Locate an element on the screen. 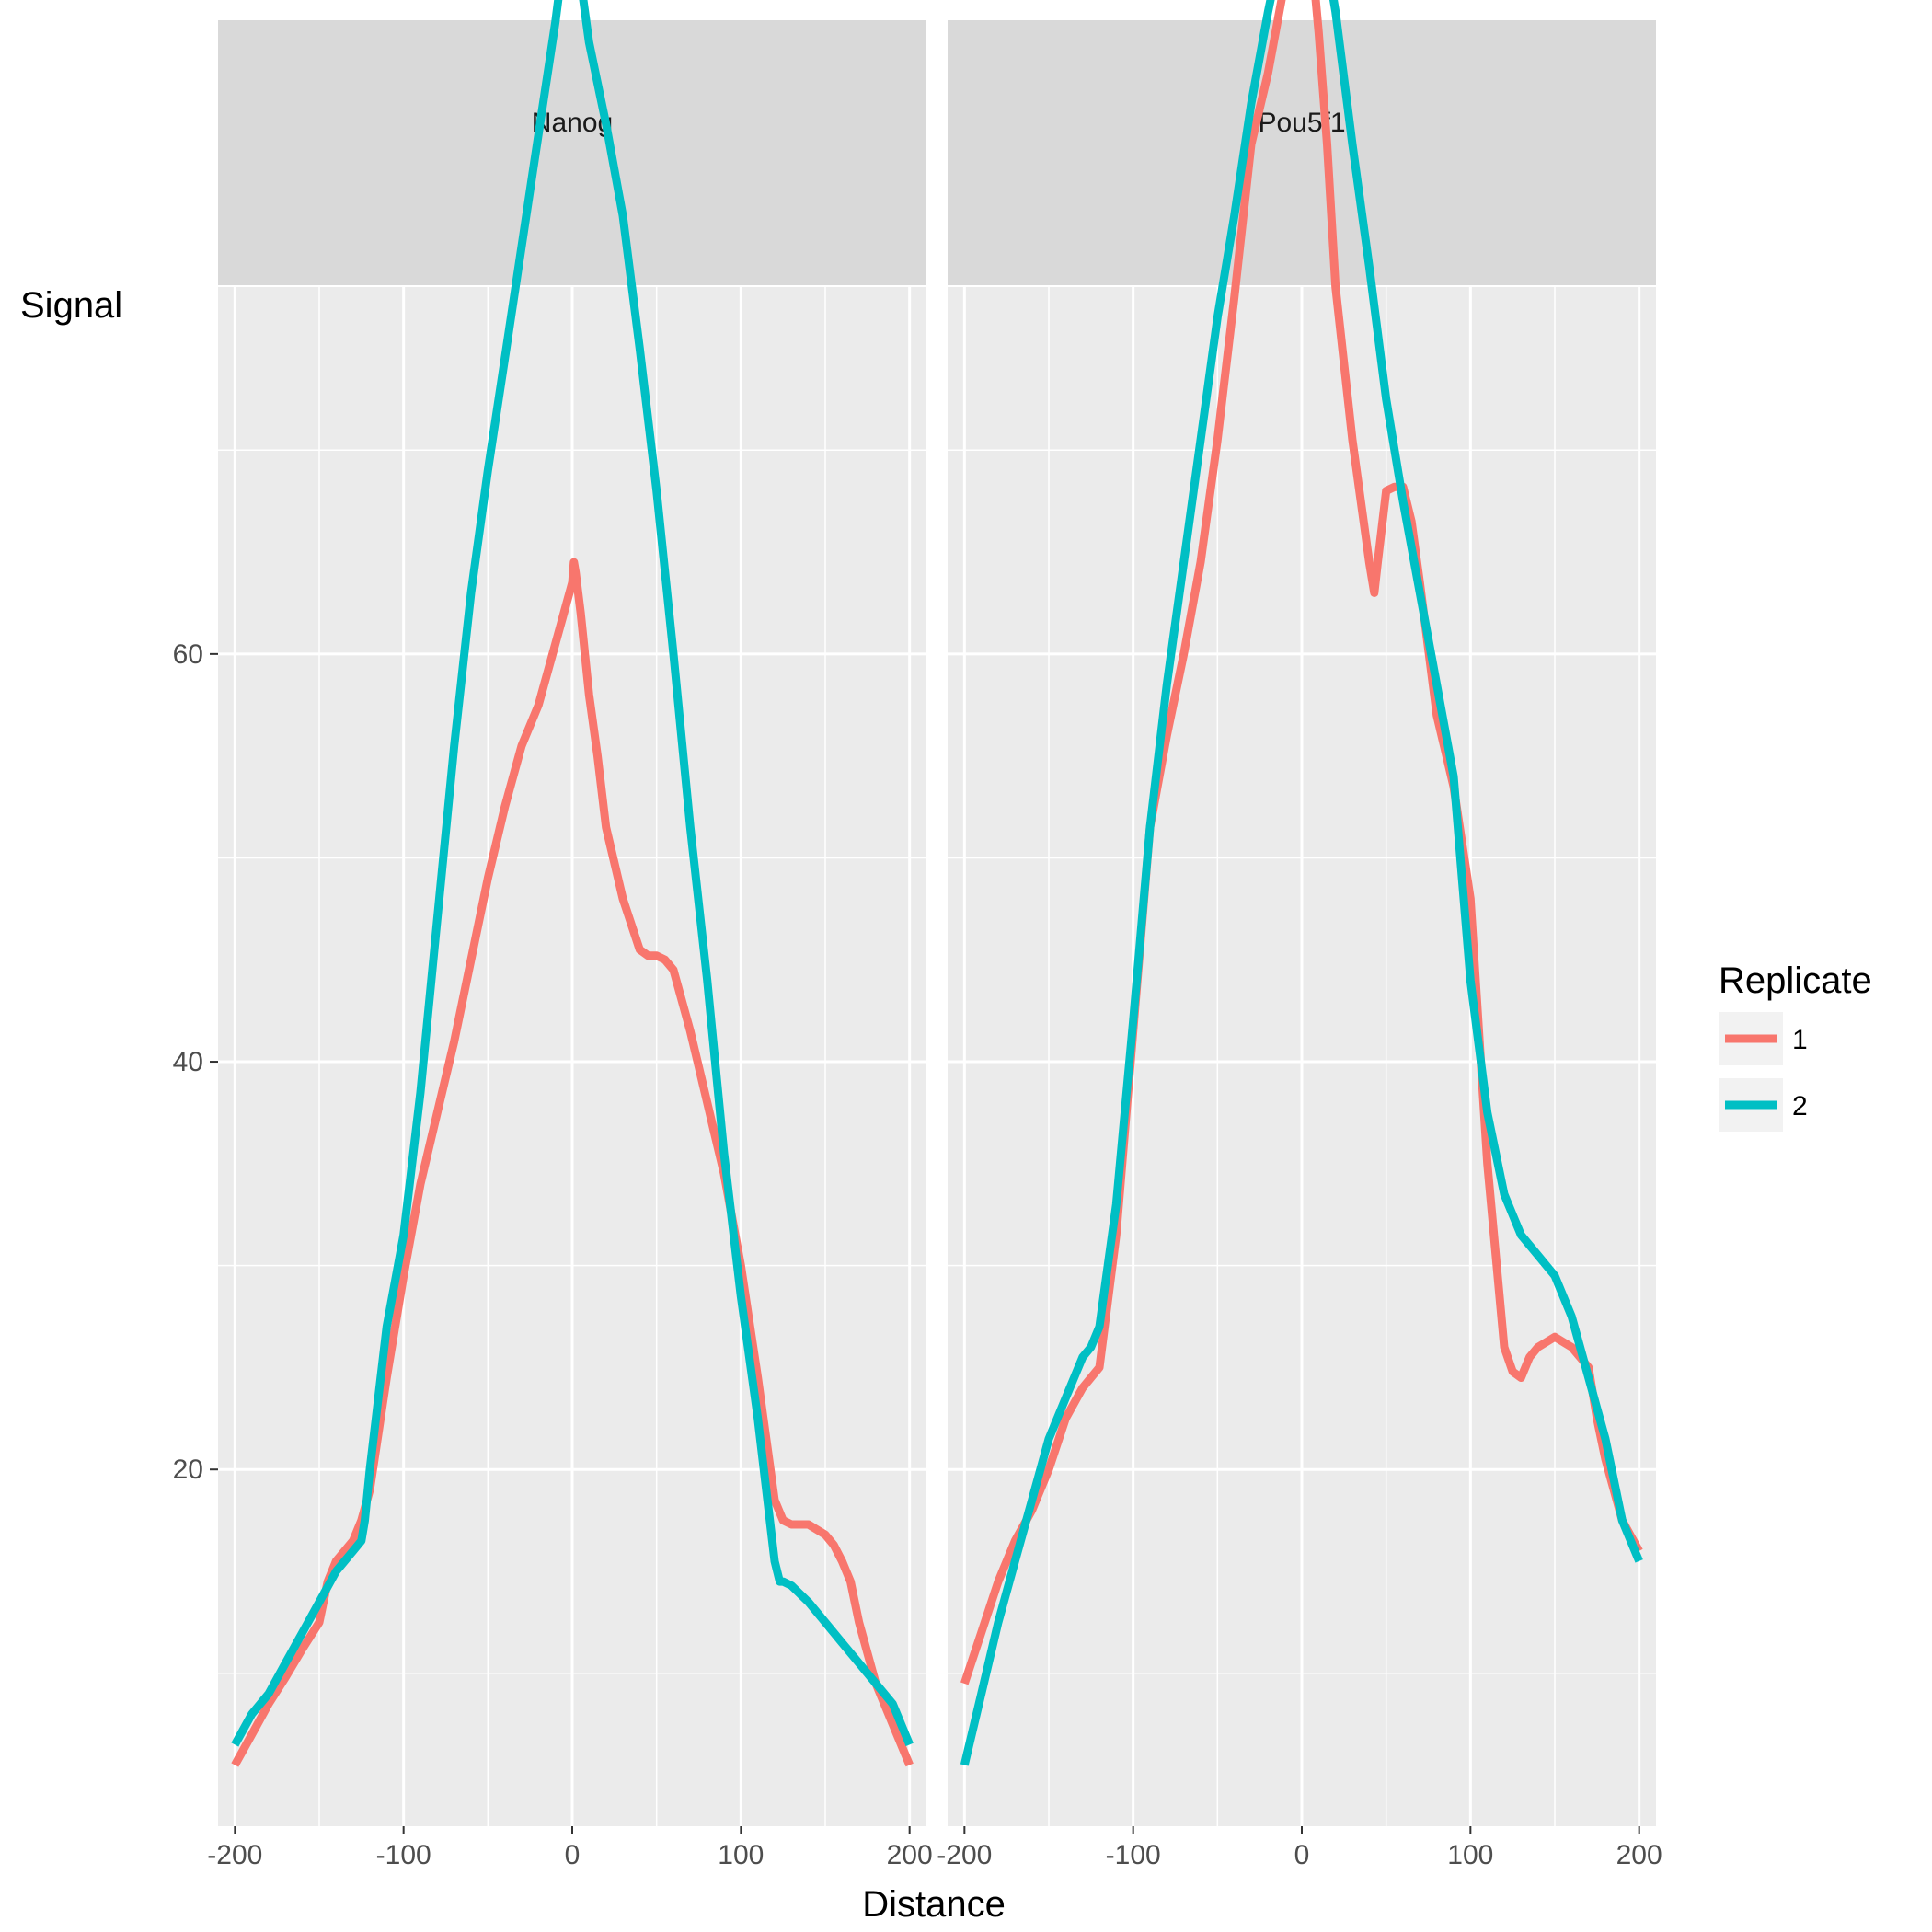  facet-strip-label: Pou5f1 is located at coordinates (1301, 123).